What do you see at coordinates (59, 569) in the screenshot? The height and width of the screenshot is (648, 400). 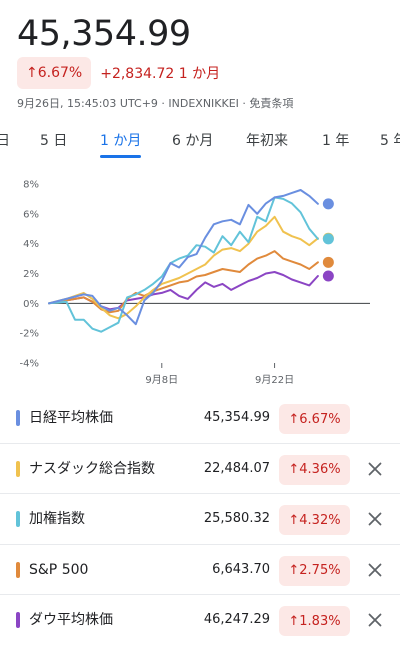 I see `index-name: S&P 500` at bounding box center [59, 569].